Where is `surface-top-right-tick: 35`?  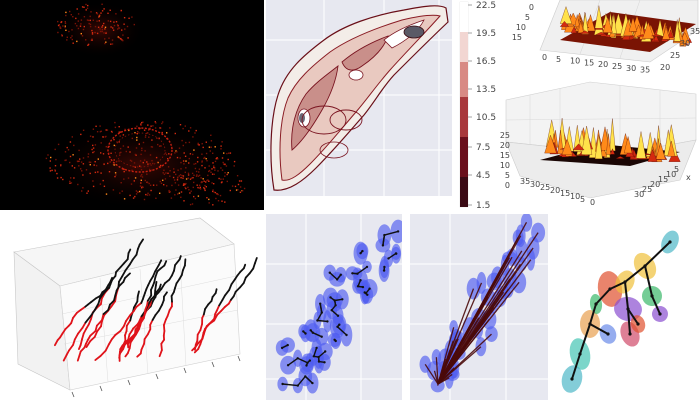
surface-top-right-tick: 35 is located at coordinates (695, 31).